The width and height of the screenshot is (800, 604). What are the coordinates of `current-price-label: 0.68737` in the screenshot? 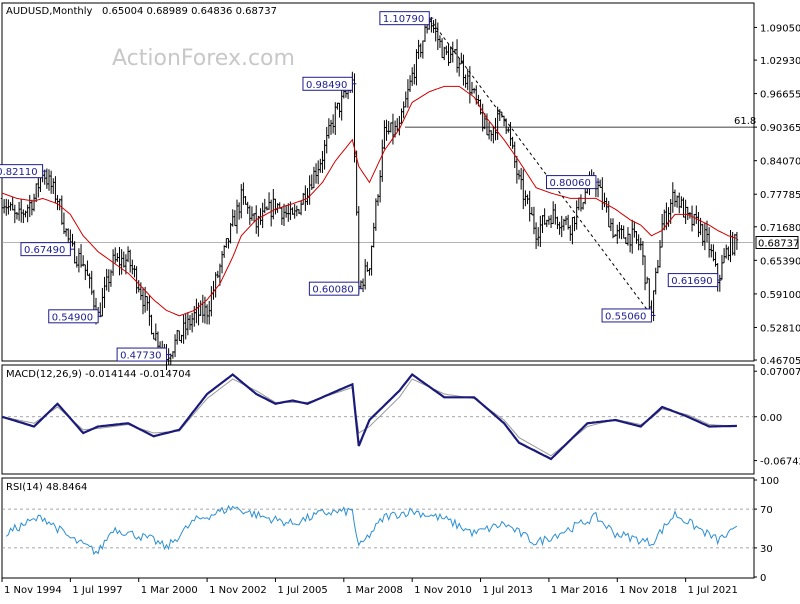 It's located at (778, 243).